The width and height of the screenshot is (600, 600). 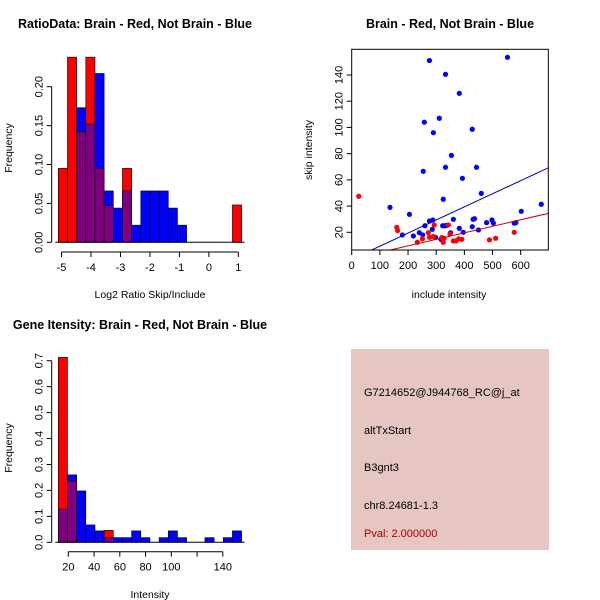 I want to click on ratio-histogram-ylabel: Frequency, so click(x=9, y=147).